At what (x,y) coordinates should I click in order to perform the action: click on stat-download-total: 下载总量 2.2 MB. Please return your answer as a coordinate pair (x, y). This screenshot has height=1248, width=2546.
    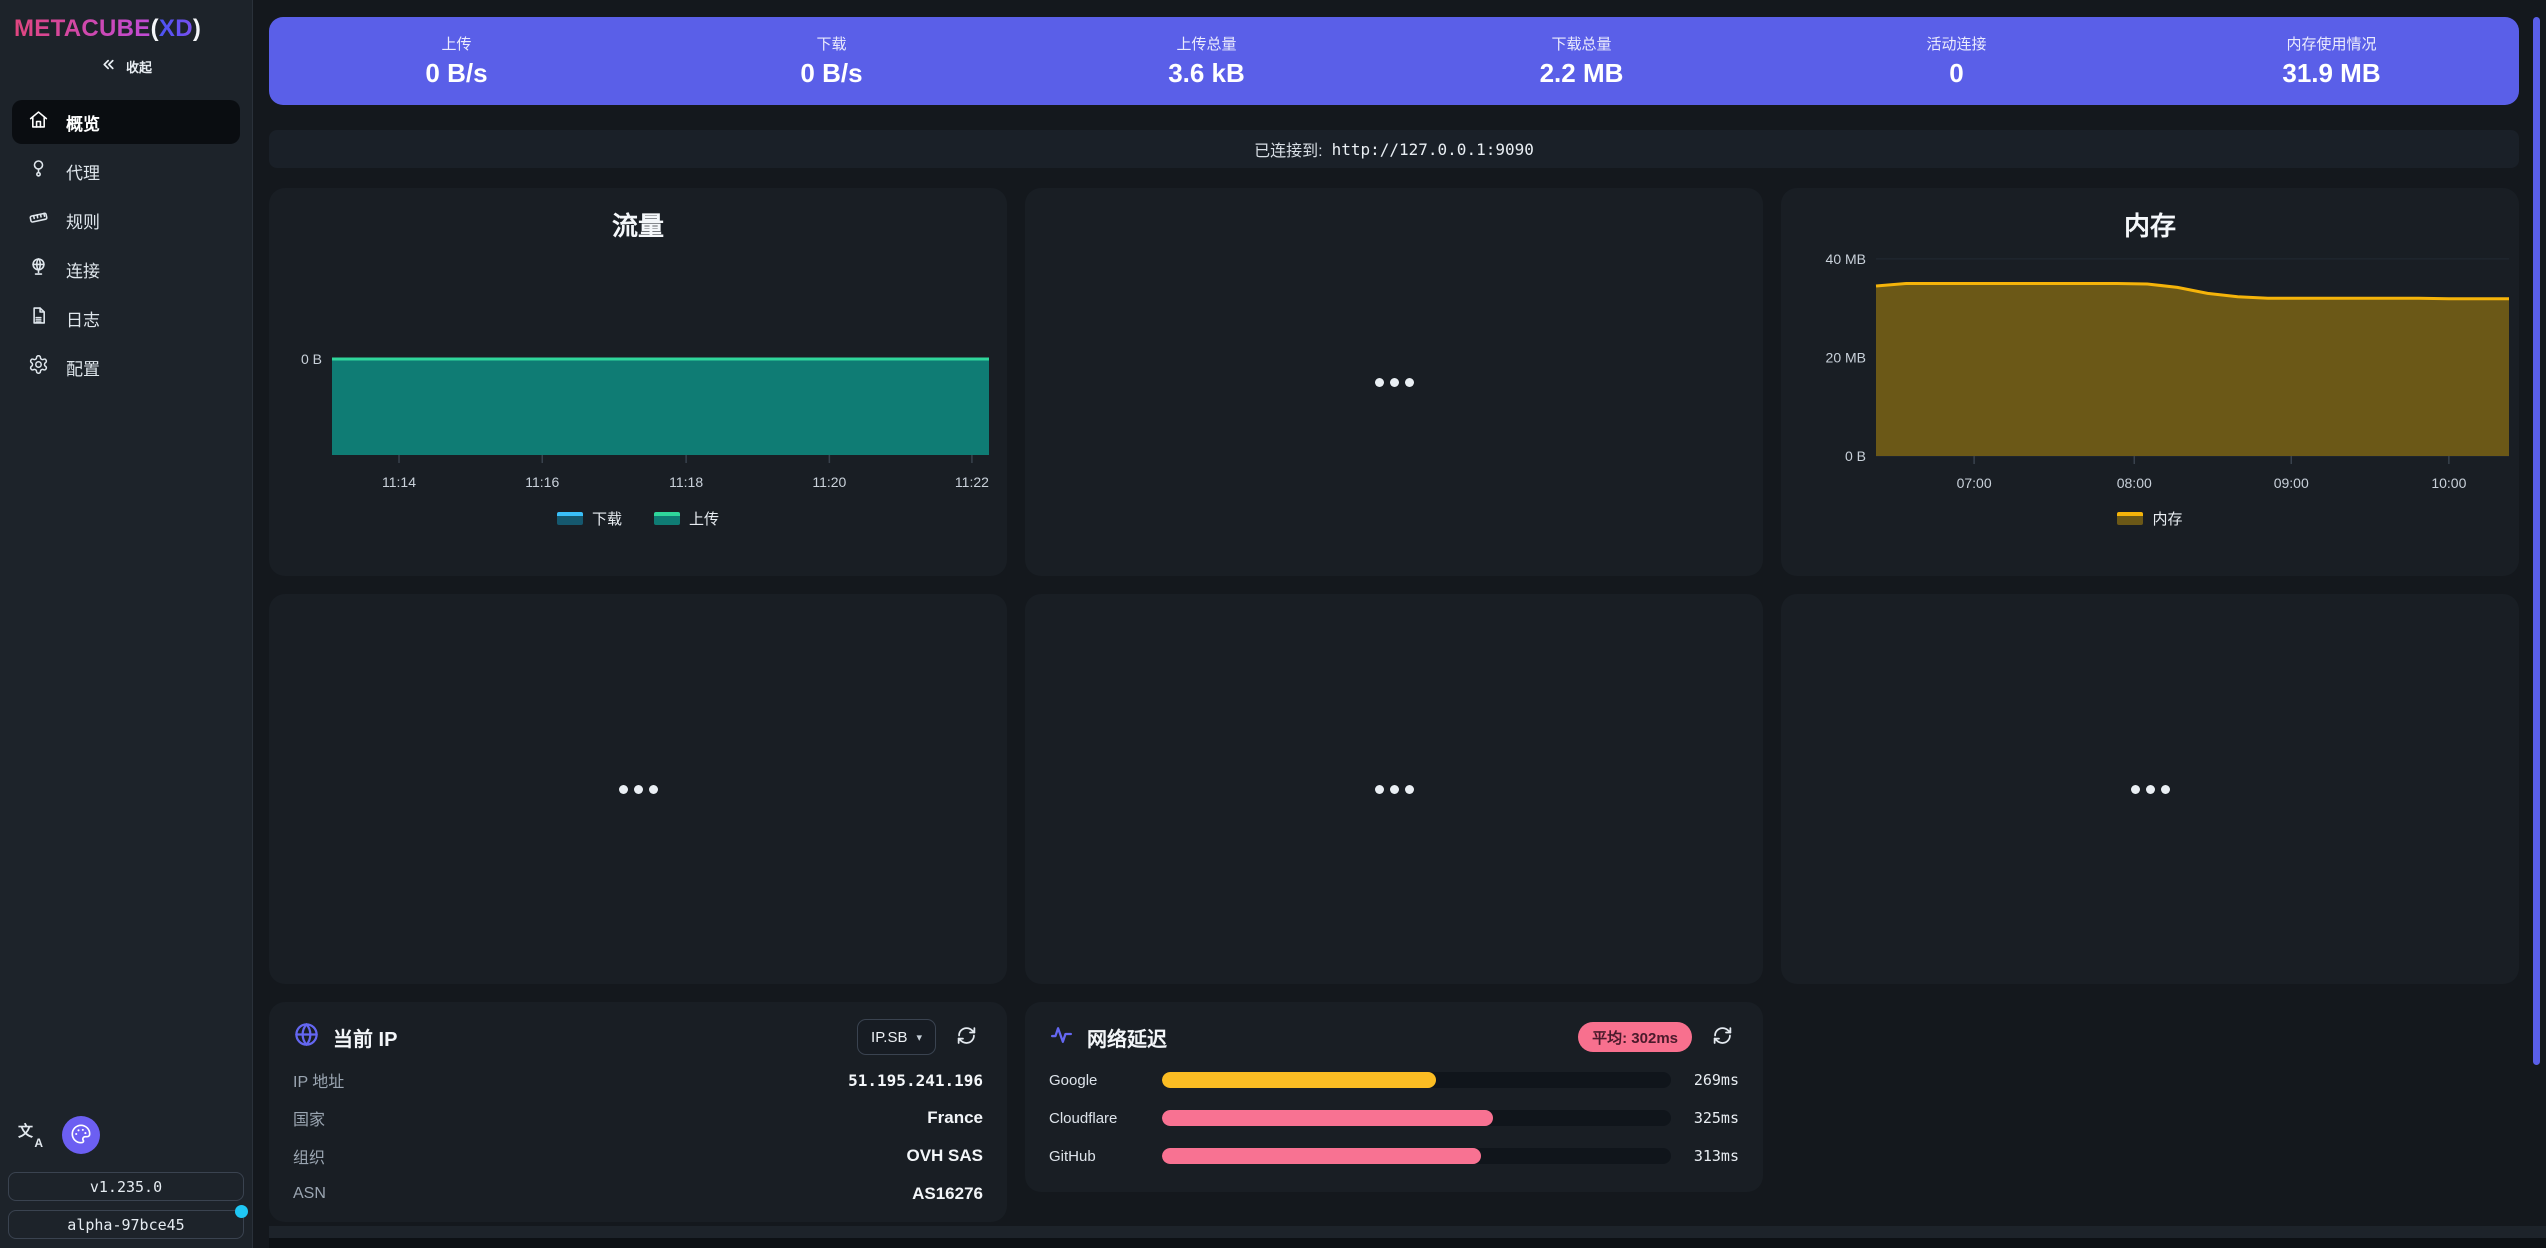
    Looking at the image, I should click on (1581, 62).